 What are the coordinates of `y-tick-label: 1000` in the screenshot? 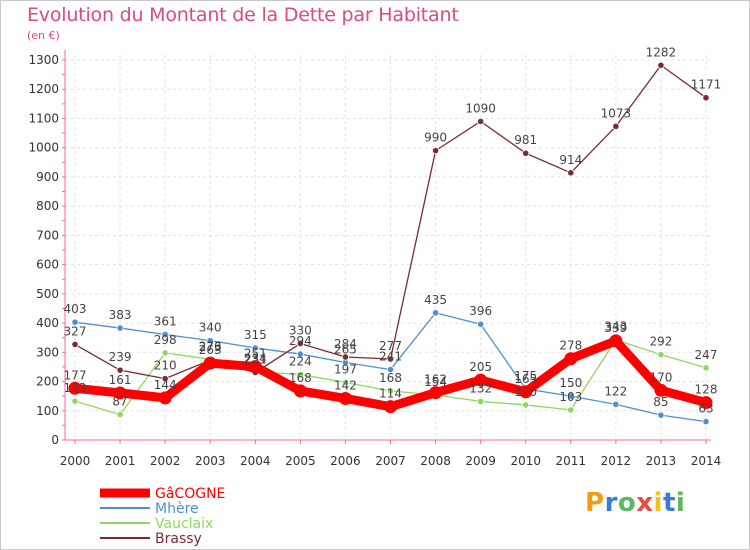 It's located at (43, 148).